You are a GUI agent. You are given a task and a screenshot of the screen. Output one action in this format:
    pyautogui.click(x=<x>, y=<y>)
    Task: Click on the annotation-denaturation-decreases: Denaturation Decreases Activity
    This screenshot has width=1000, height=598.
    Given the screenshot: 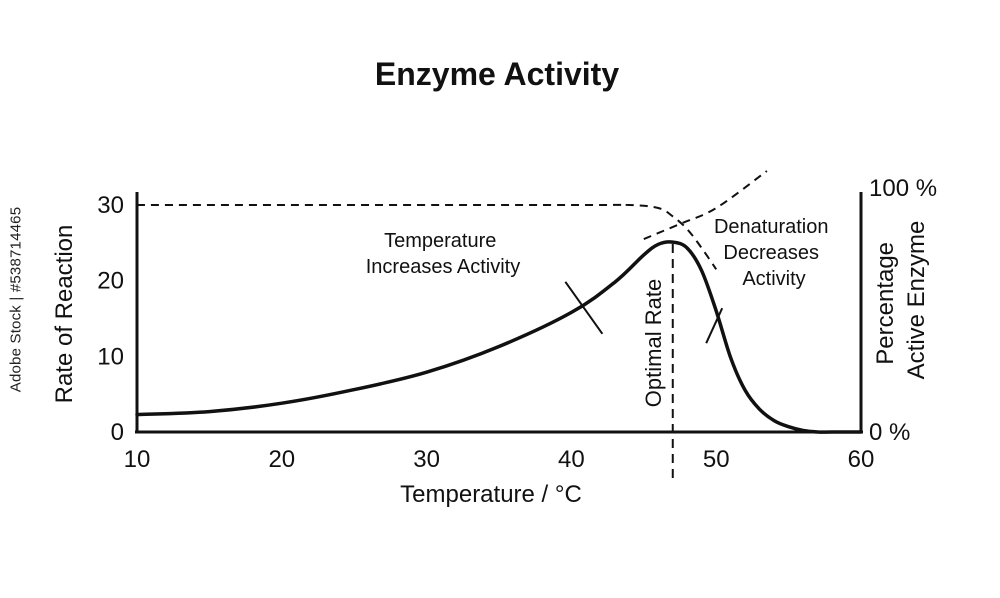 What is the action you would take?
    pyautogui.click(x=769, y=280)
    